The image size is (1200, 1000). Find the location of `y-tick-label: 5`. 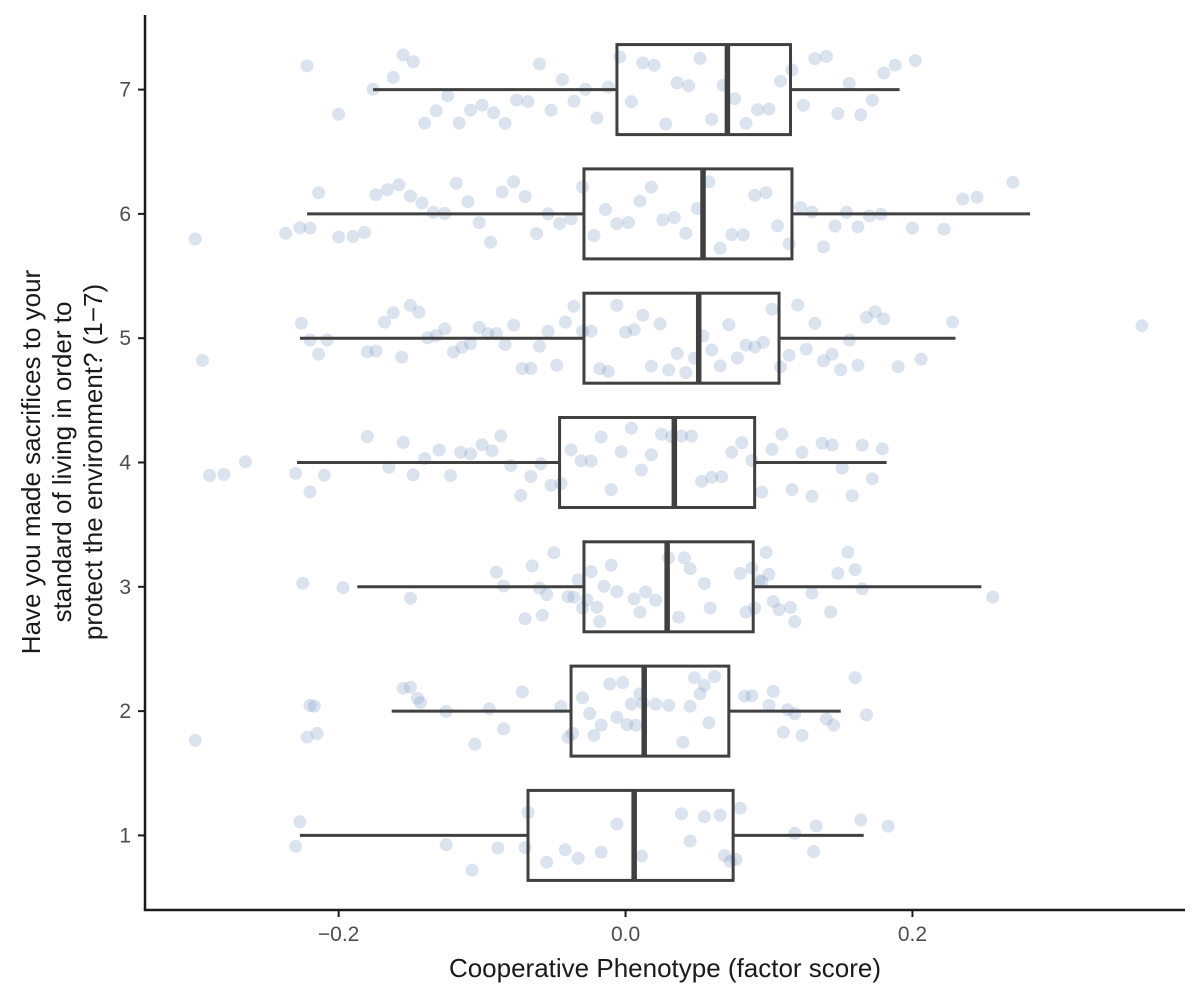

y-tick-label: 5 is located at coordinates (125, 338).